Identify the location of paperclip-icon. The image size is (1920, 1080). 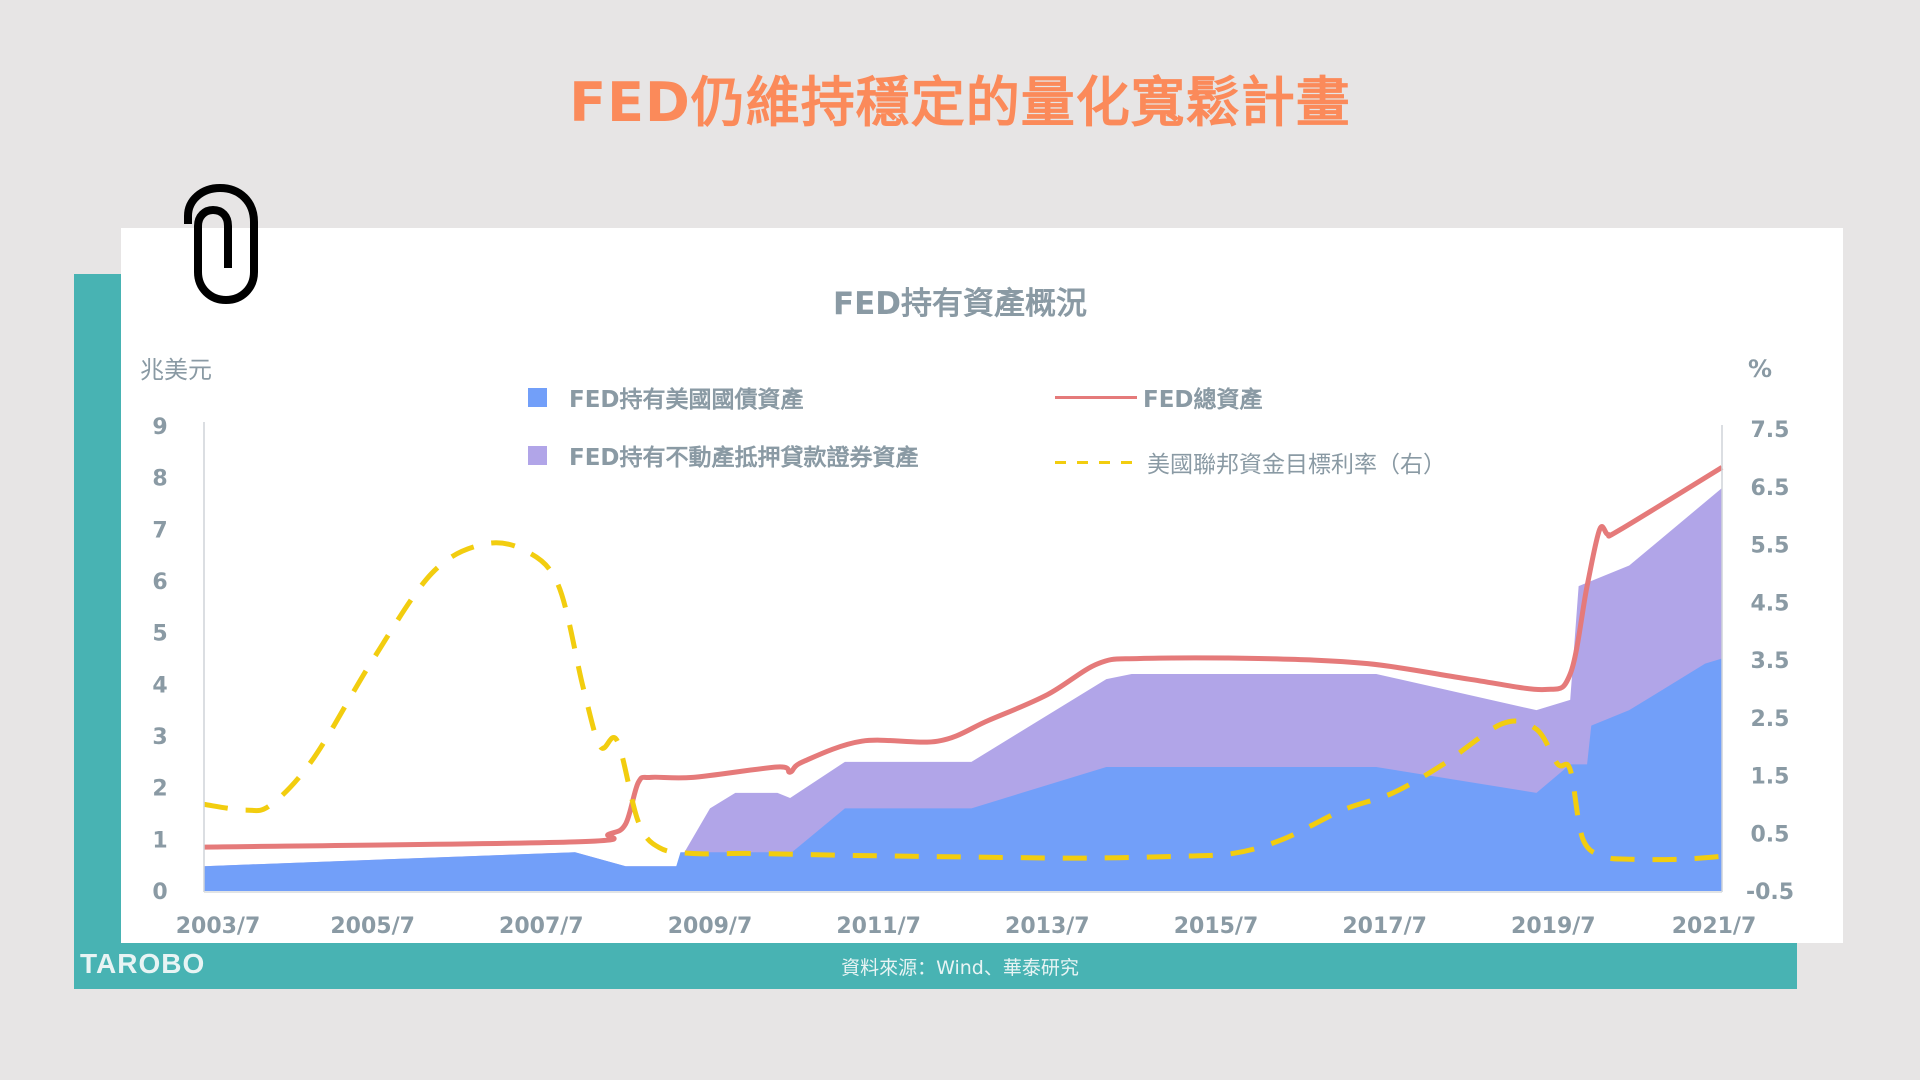
(221, 244).